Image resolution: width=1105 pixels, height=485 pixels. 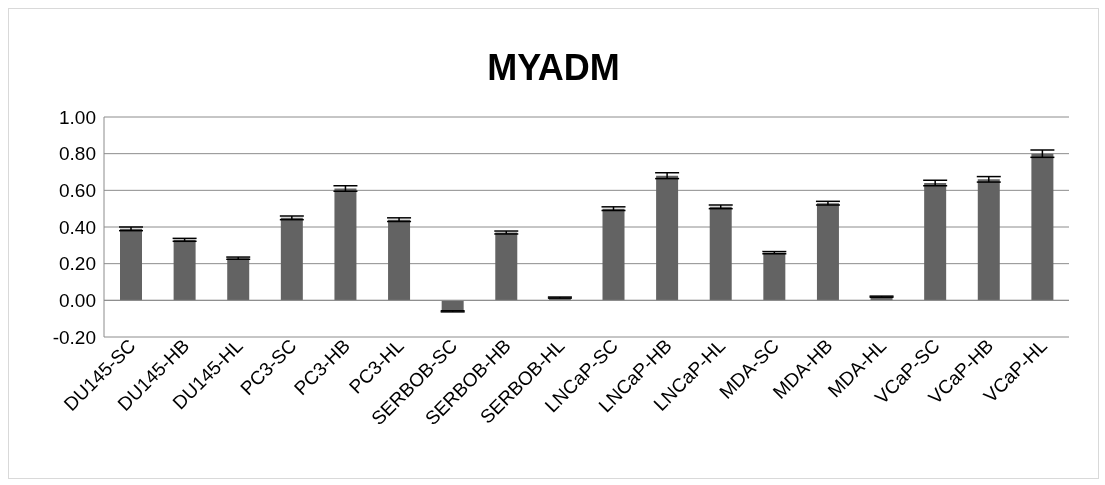 I want to click on y-tick-label: 0.40, so click(x=77, y=227).